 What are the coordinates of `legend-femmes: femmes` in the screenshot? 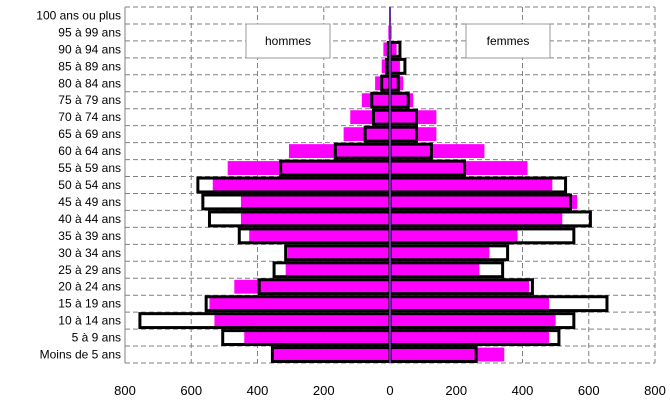 It's located at (508, 41).